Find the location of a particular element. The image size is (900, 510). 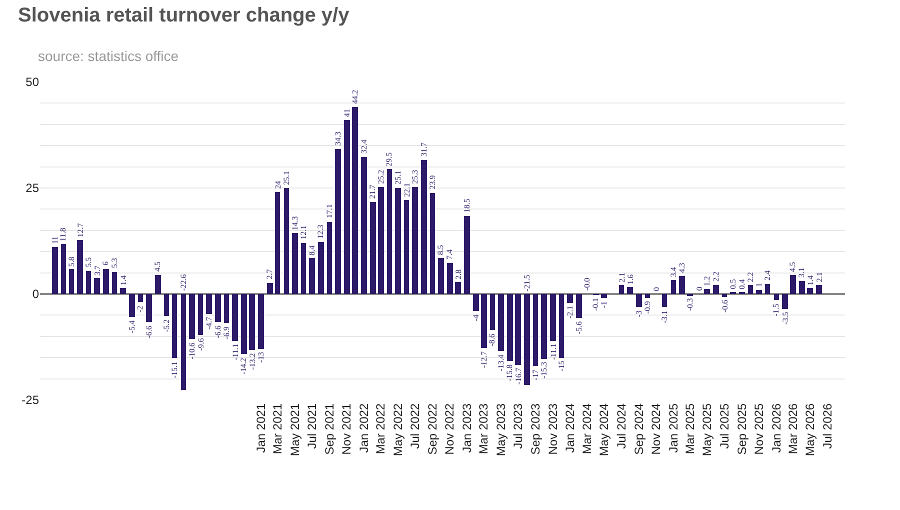

data-label: -1 is located at coordinates (603, 304).